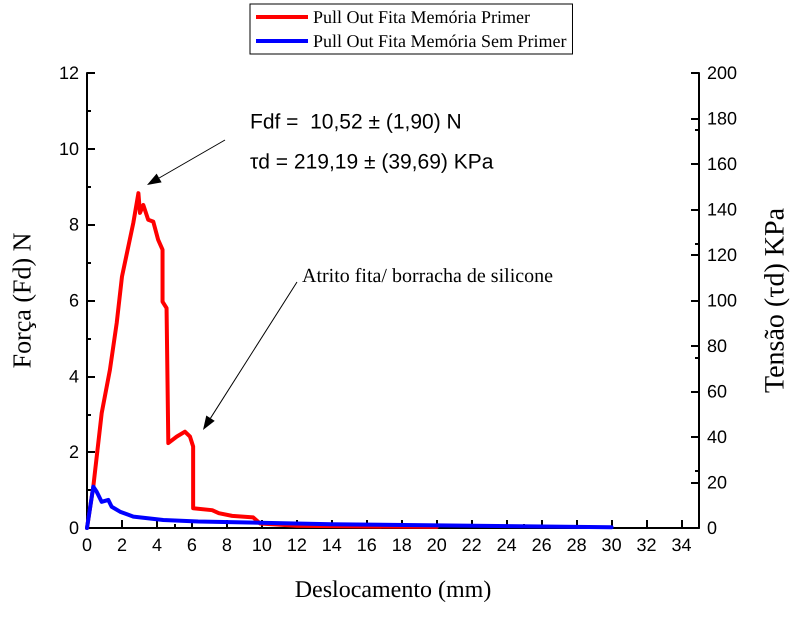 Image resolution: width=799 pixels, height=619 pixels. What do you see at coordinates (717, 346) in the screenshot?
I see `y2-tick-label: 80` at bounding box center [717, 346].